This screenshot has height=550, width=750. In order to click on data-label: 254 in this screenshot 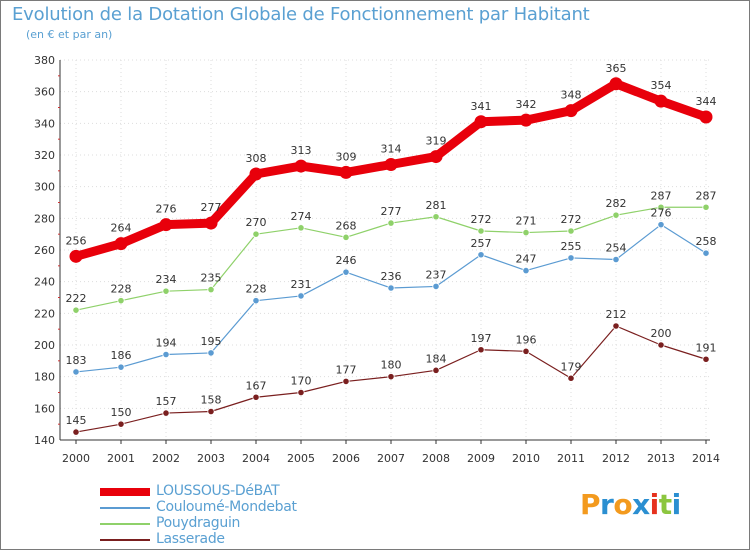, I will do `click(616, 248)`.